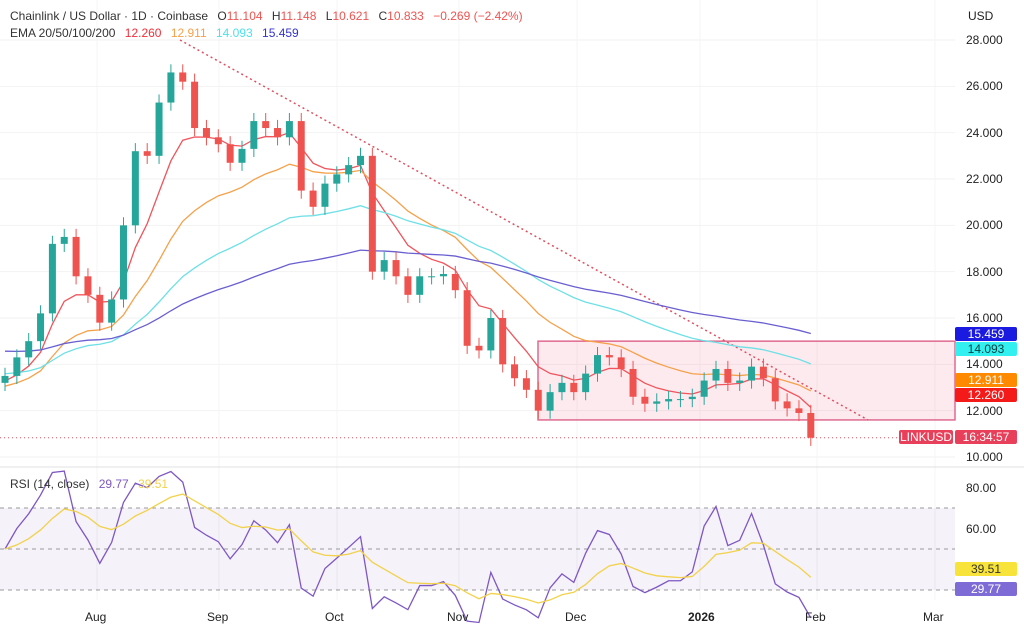 This screenshot has height=635, width=1024. What do you see at coordinates (143, 33) in the screenshot?
I see `ema20-value: 12.260` at bounding box center [143, 33].